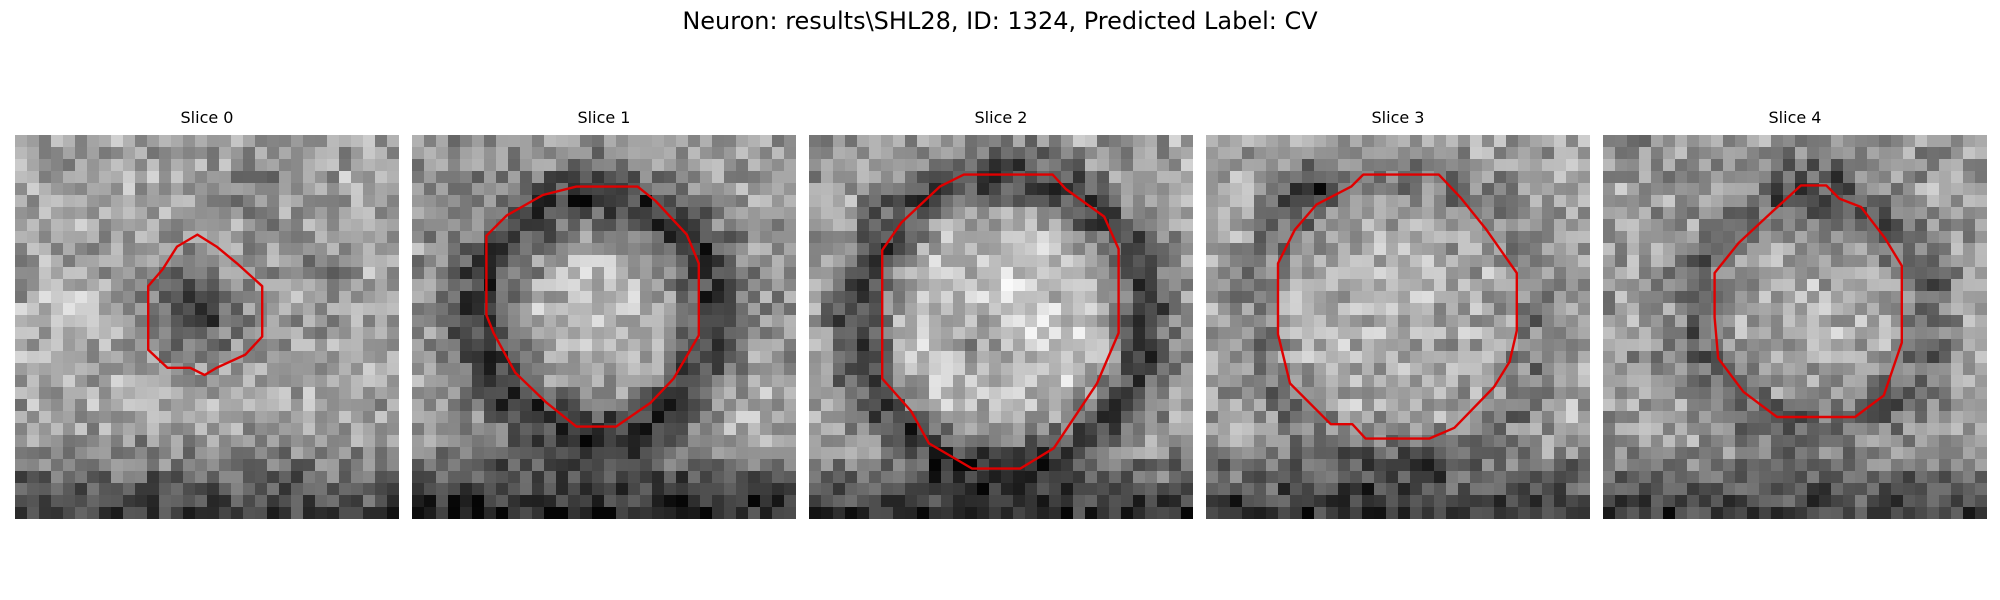 This screenshot has width=2000, height=600. I want to click on slice-title-2: Slice 2, so click(1001, 117).